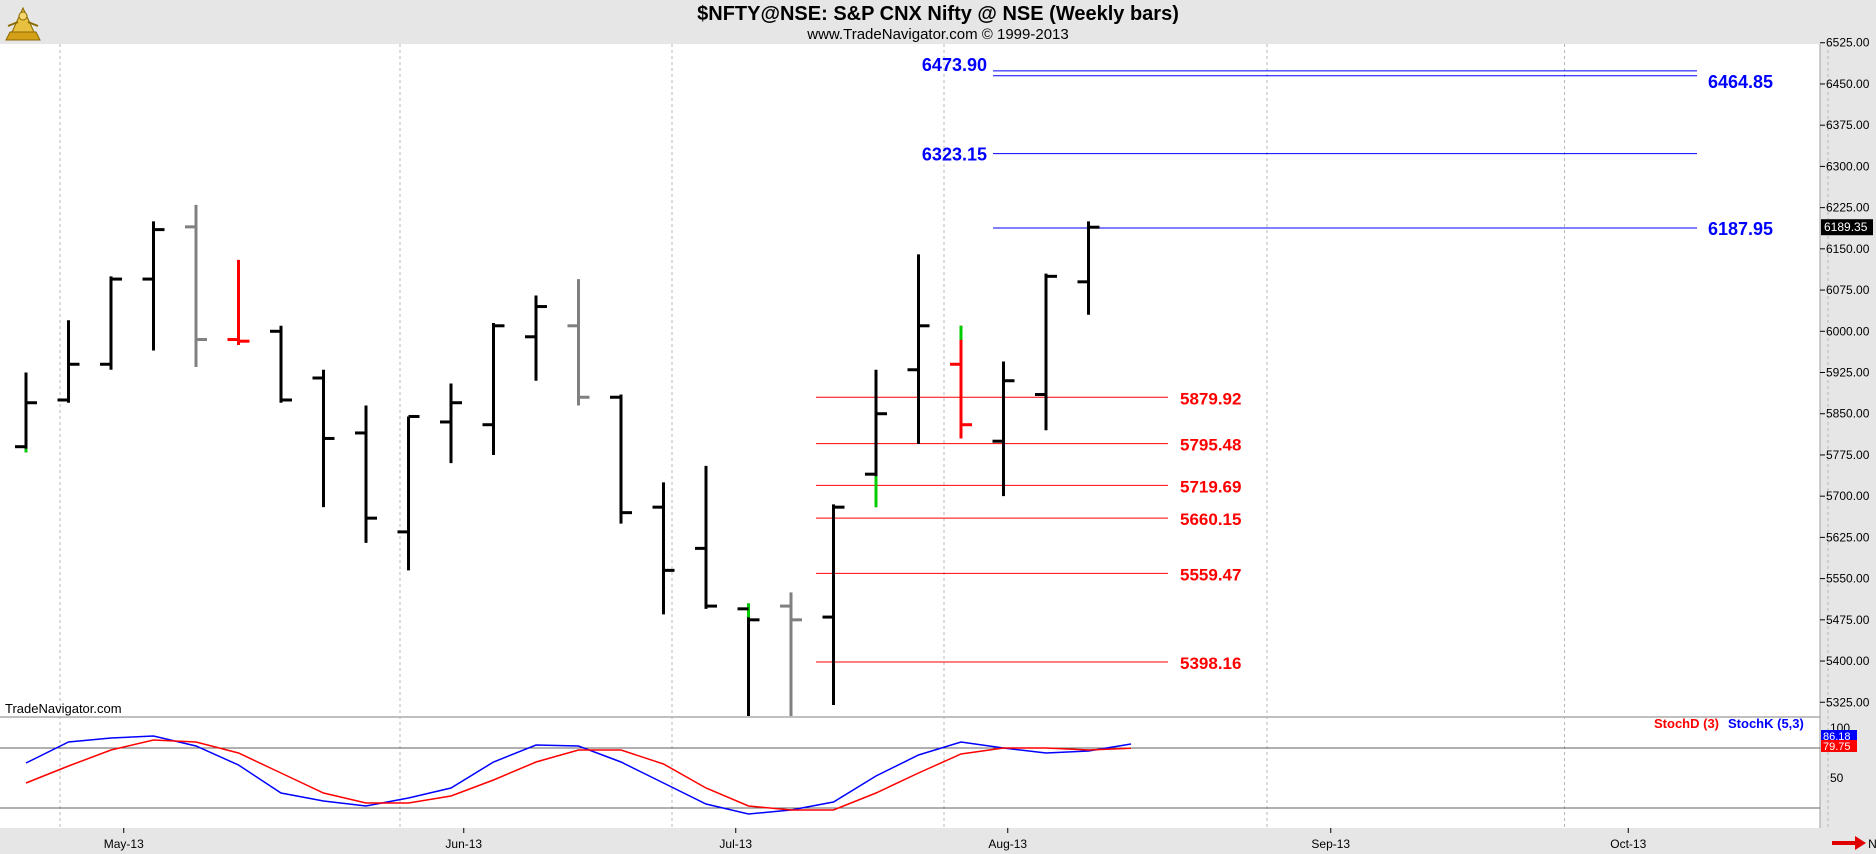 The image size is (1876, 854). I want to click on date-tick-label: Aug-13, so click(1007, 844).